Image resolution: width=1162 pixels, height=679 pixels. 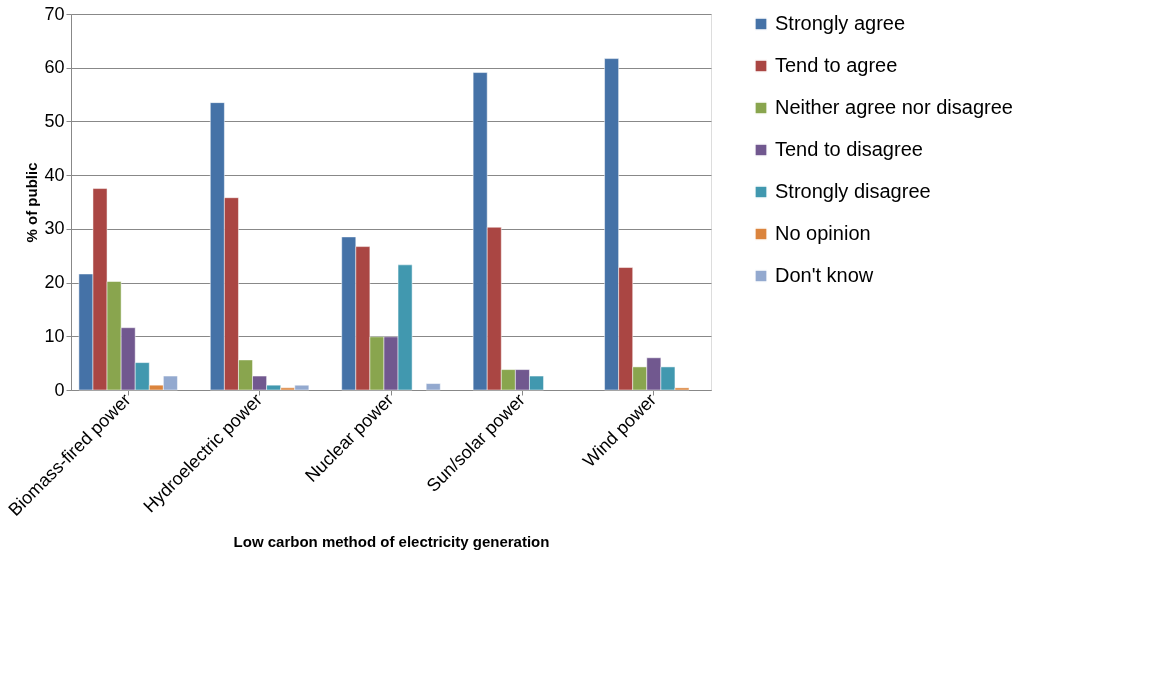 I want to click on legend-label: No opinion, so click(x=823, y=233).